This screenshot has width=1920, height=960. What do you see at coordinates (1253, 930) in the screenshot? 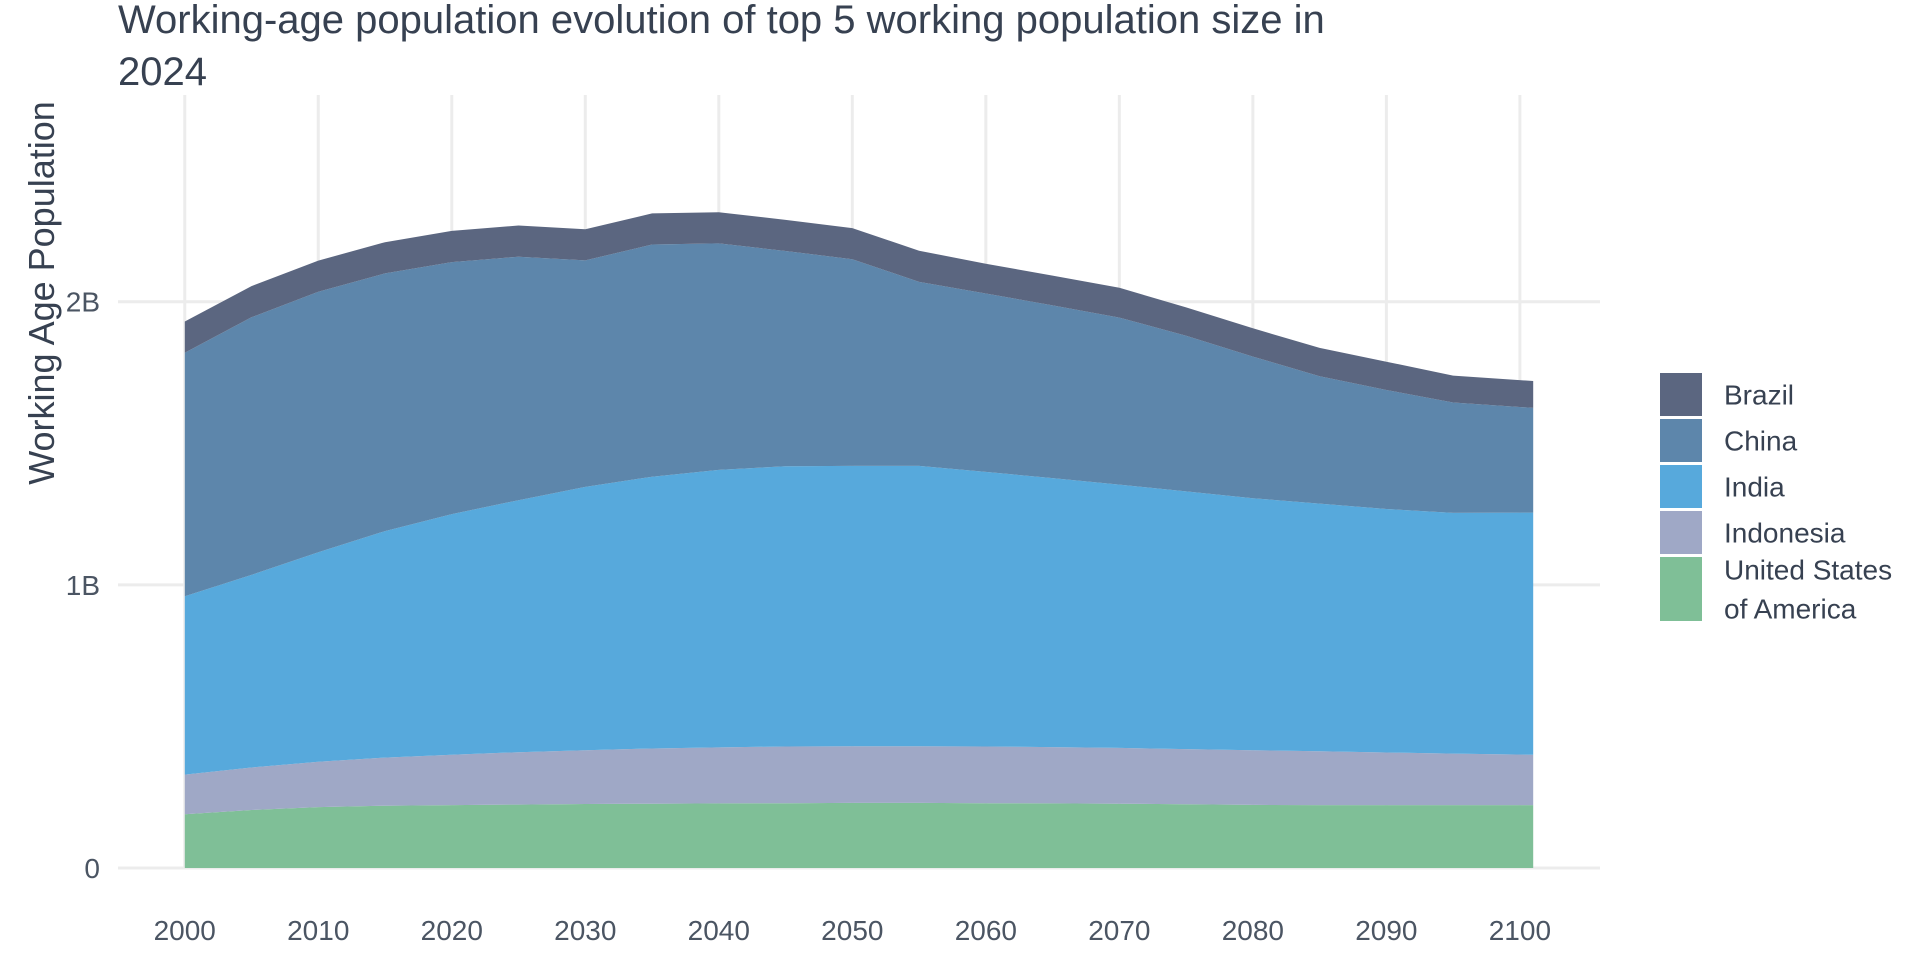
I see `x-tick-label-2080: 2080` at bounding box center [1253, 930].